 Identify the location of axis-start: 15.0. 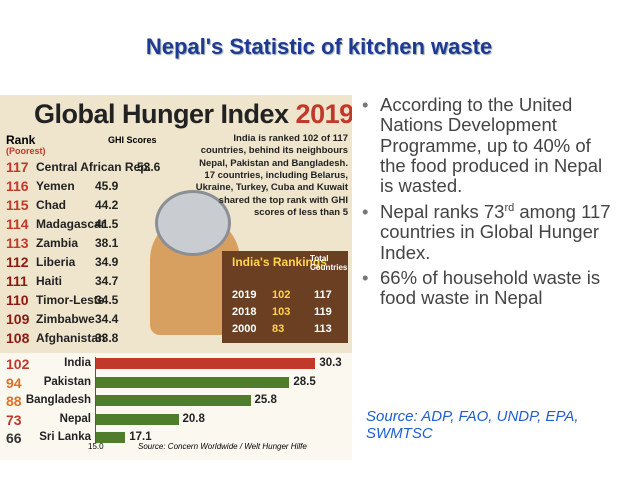
(96, 446).